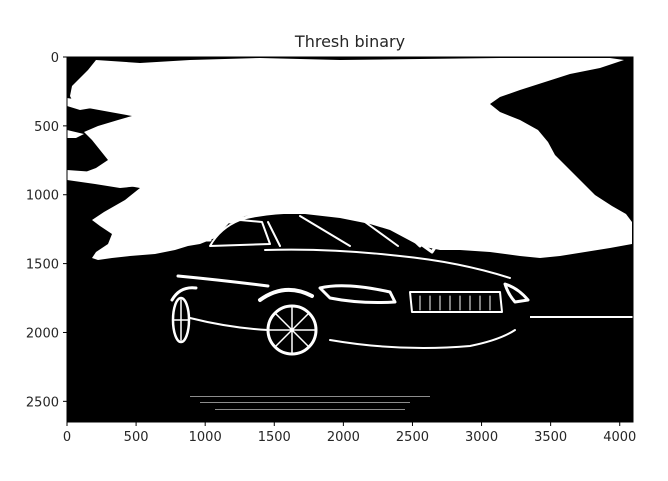  I want to click on x-axis: 0 500 1000 1500 2000 2500 3000 3500 4000, so click(349, 433).